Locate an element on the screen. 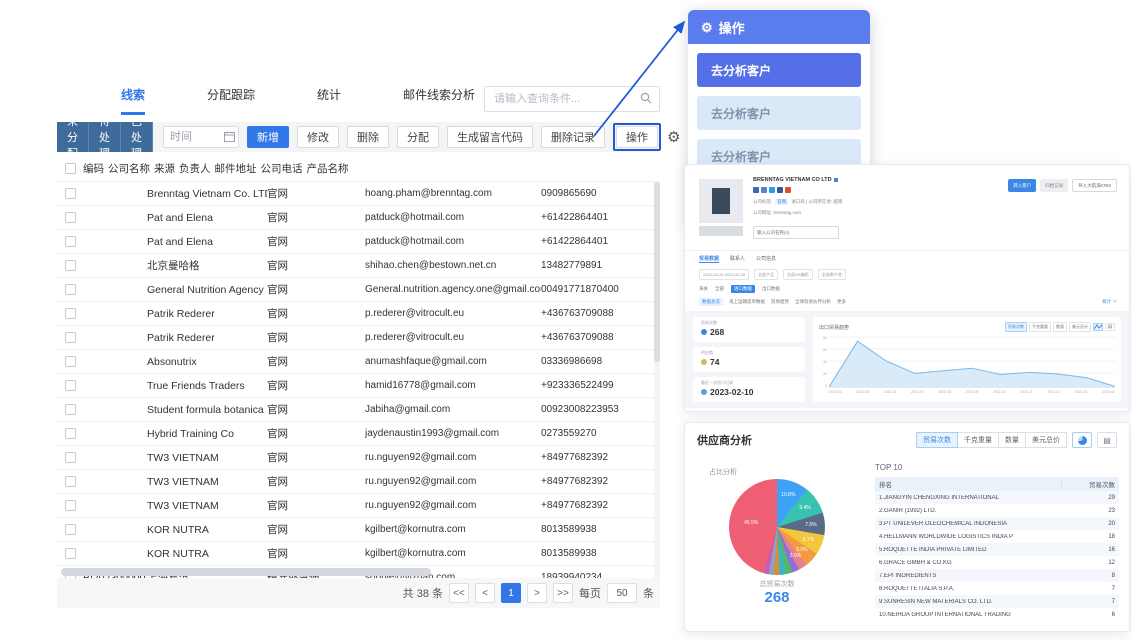 The image size is (1132, 641). line-view-button is located at coordinates (1098, 327).